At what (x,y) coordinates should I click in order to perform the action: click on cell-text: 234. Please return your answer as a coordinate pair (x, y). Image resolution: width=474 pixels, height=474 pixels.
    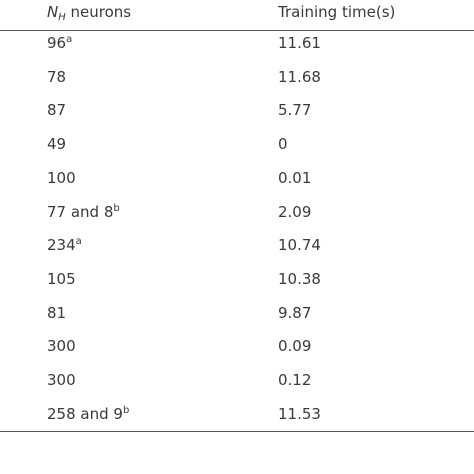
    Looking at the image, I should click on (61, 245).